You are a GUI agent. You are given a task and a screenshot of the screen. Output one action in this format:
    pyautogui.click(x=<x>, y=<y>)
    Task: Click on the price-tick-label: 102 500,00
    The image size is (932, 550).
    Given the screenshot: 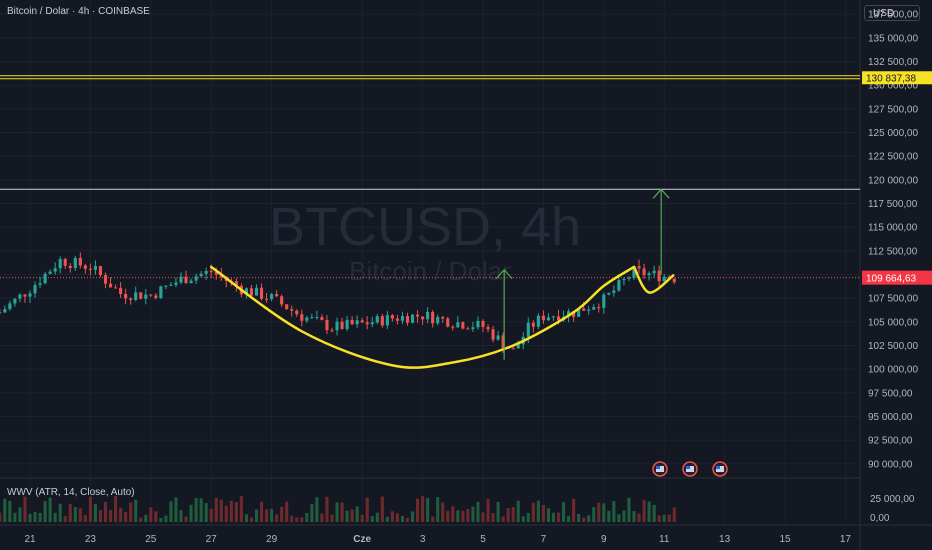 What is the action you would take?
    pyautogui.click(x=893, y=346)
    